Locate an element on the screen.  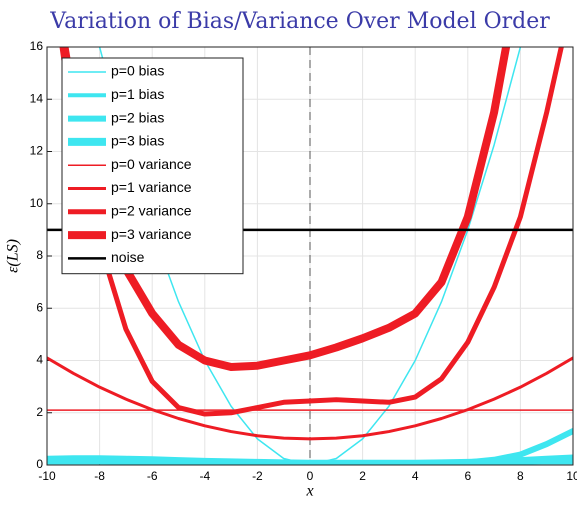
x-tick-label: -4 is located at coordinates (204, 476).